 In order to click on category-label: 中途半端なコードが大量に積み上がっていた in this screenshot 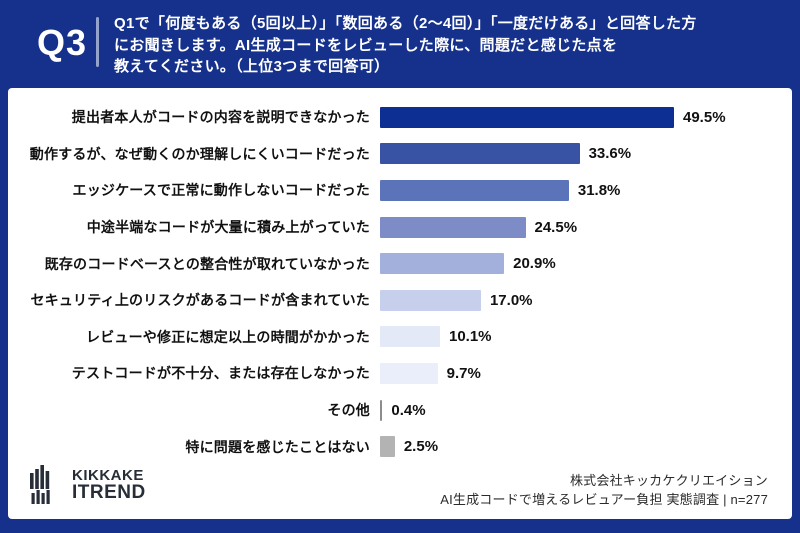, I will do `click(228, 227)`.